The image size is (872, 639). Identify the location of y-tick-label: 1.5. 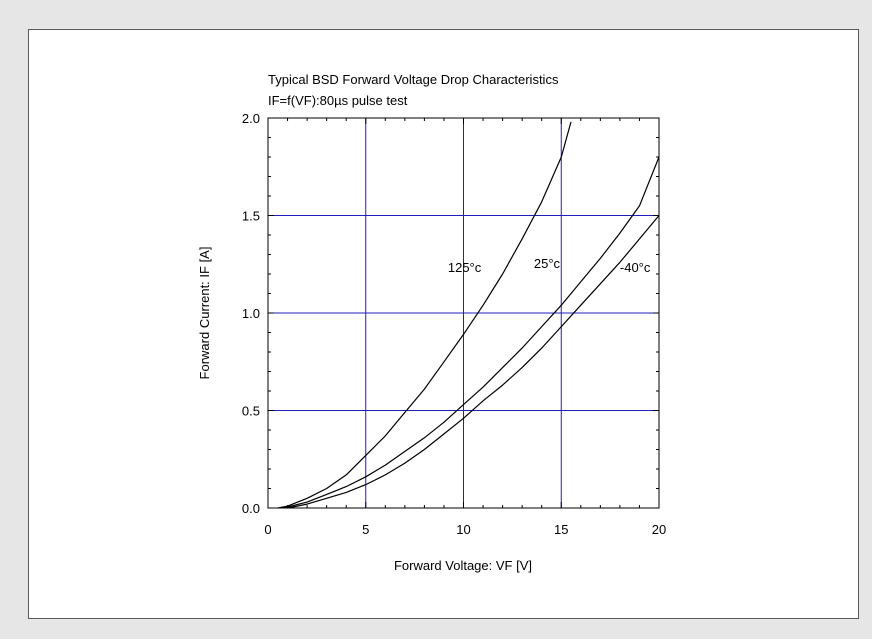
(251, 216).